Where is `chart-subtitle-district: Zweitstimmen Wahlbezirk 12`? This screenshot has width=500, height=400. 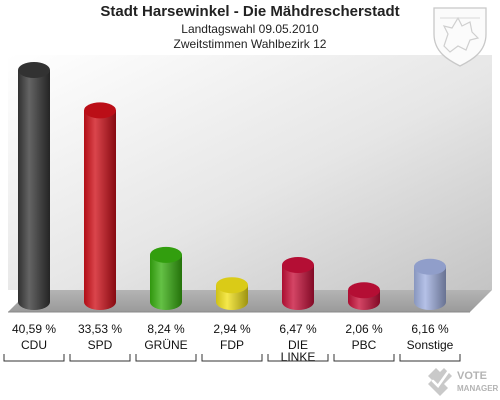 chart-subtitle-district: Zweitstimmen Wahlbezirk 12 is located at coordinates (250, 44).